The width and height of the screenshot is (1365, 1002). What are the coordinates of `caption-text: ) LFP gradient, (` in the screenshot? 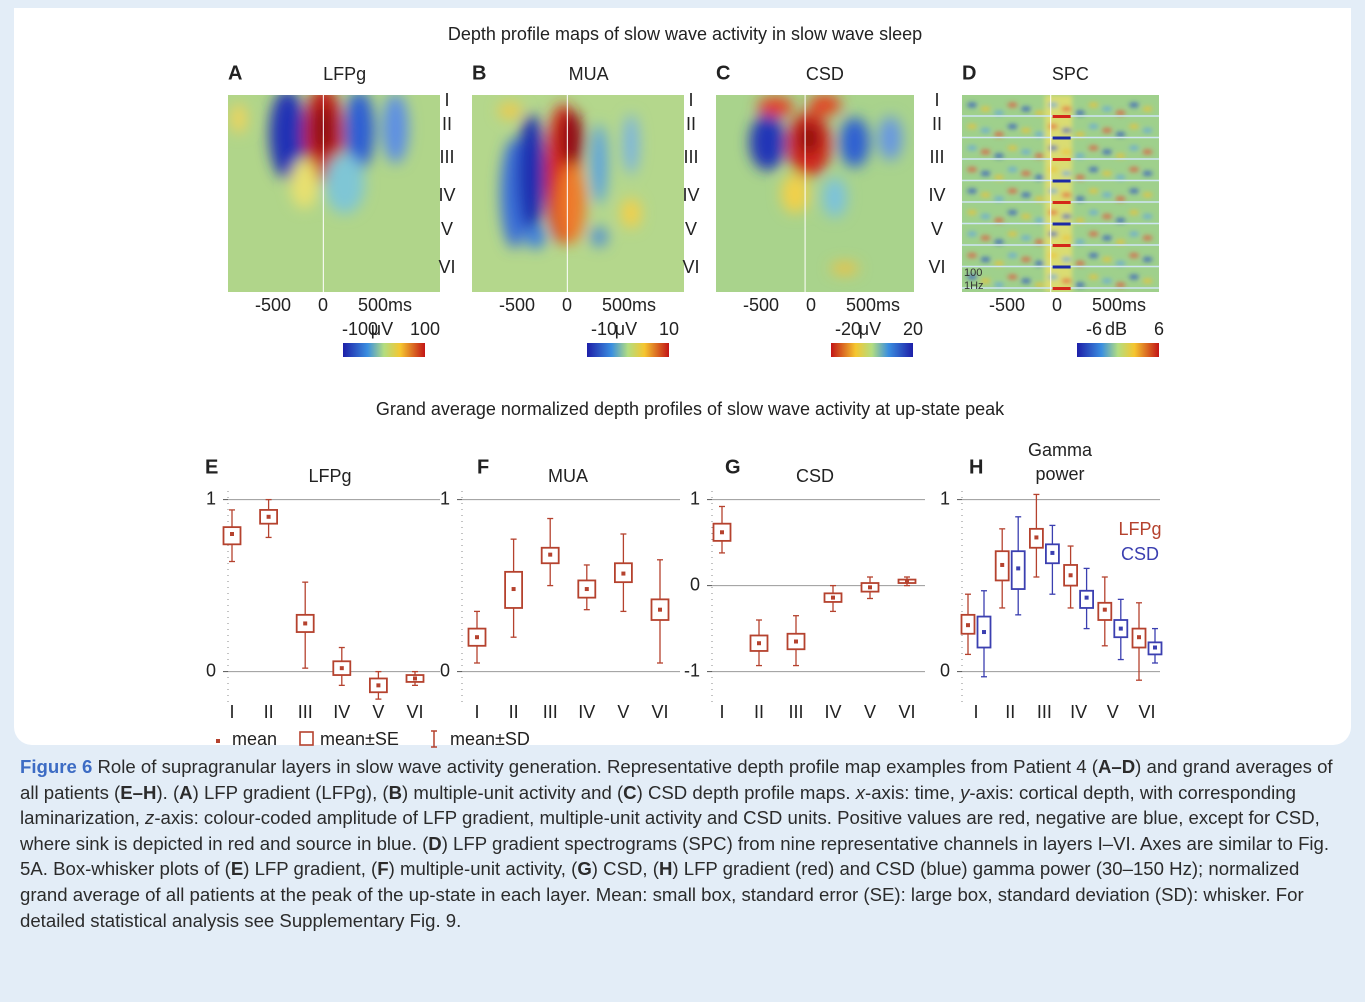 It's located at (310, 869).